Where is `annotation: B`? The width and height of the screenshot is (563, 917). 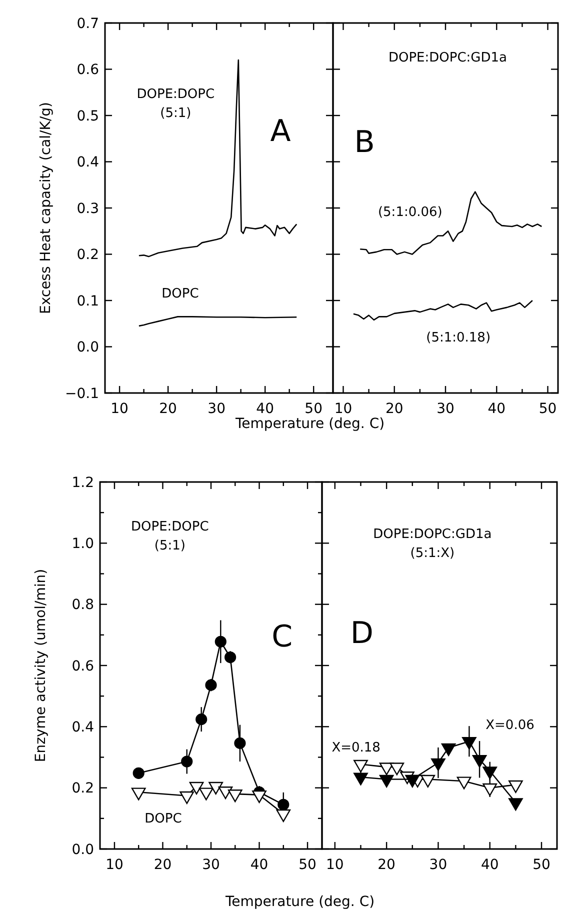
annotation: B is located at coordinates (364, 142).